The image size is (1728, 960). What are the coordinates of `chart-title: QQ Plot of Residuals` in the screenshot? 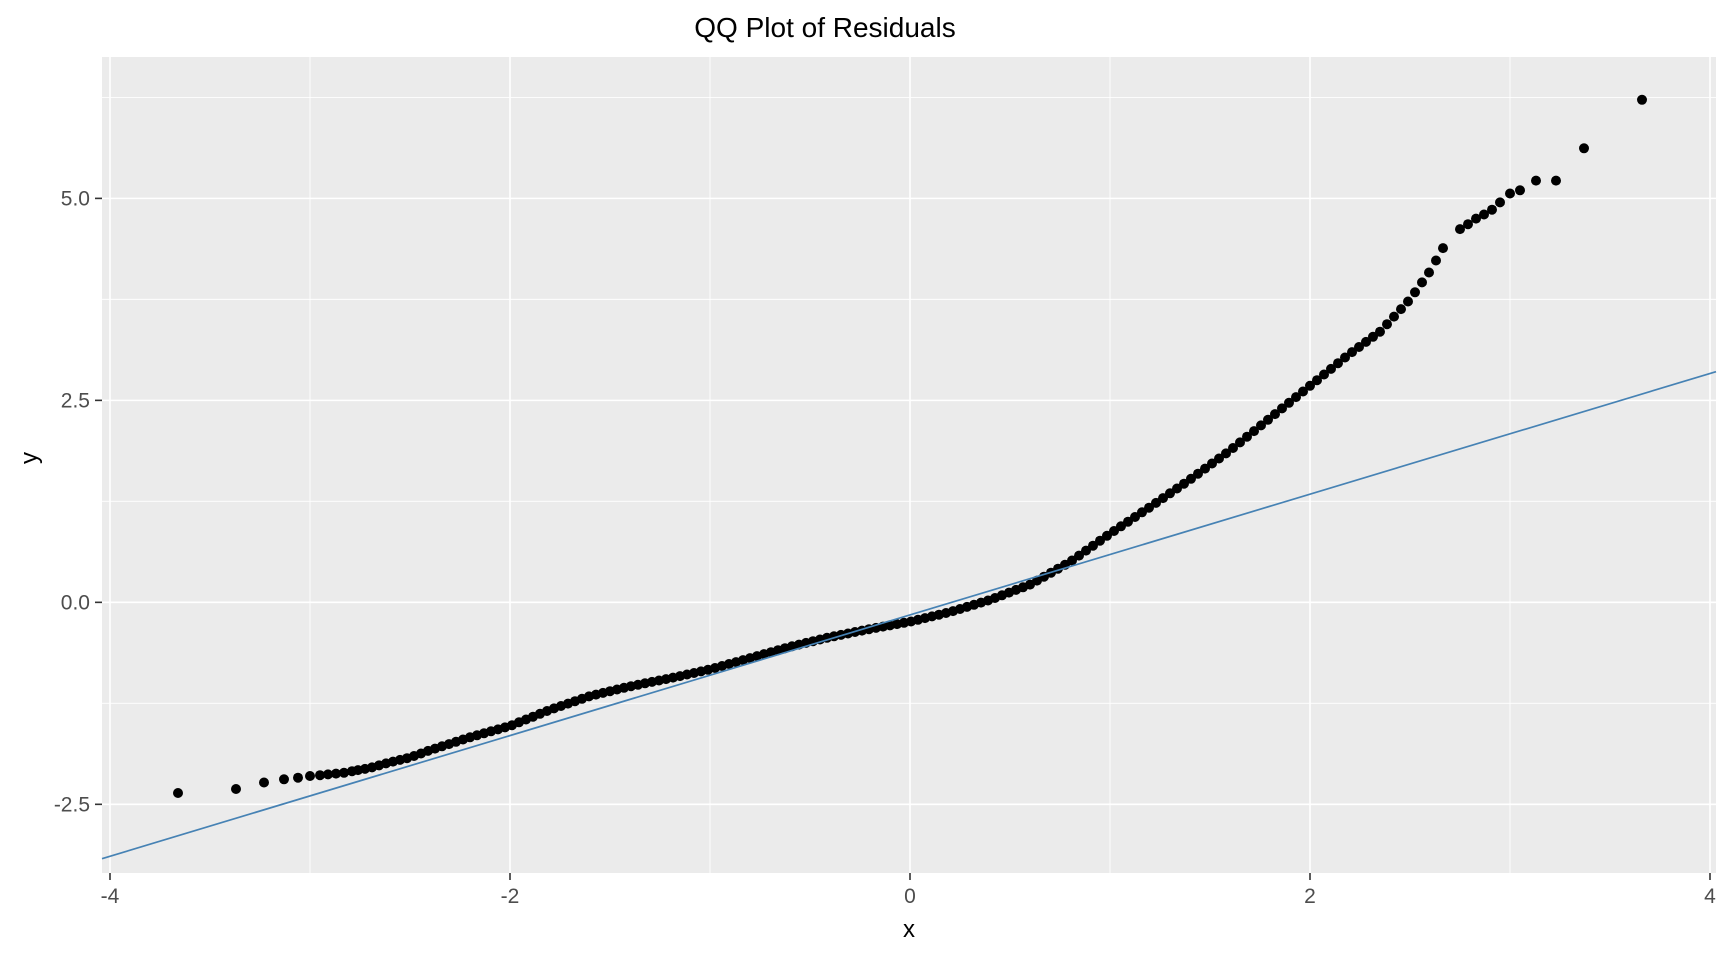 It's located at (825, 27).